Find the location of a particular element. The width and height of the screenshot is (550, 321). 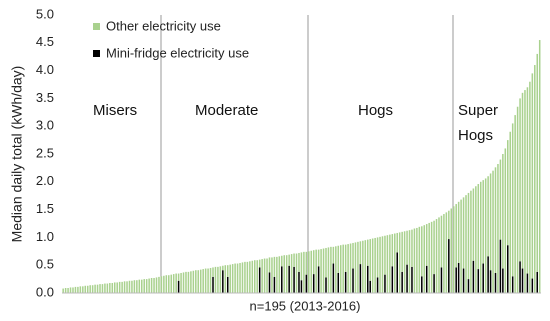

x-axis-label: n=195 (2013-2016) is located at coordinates (305, 305).